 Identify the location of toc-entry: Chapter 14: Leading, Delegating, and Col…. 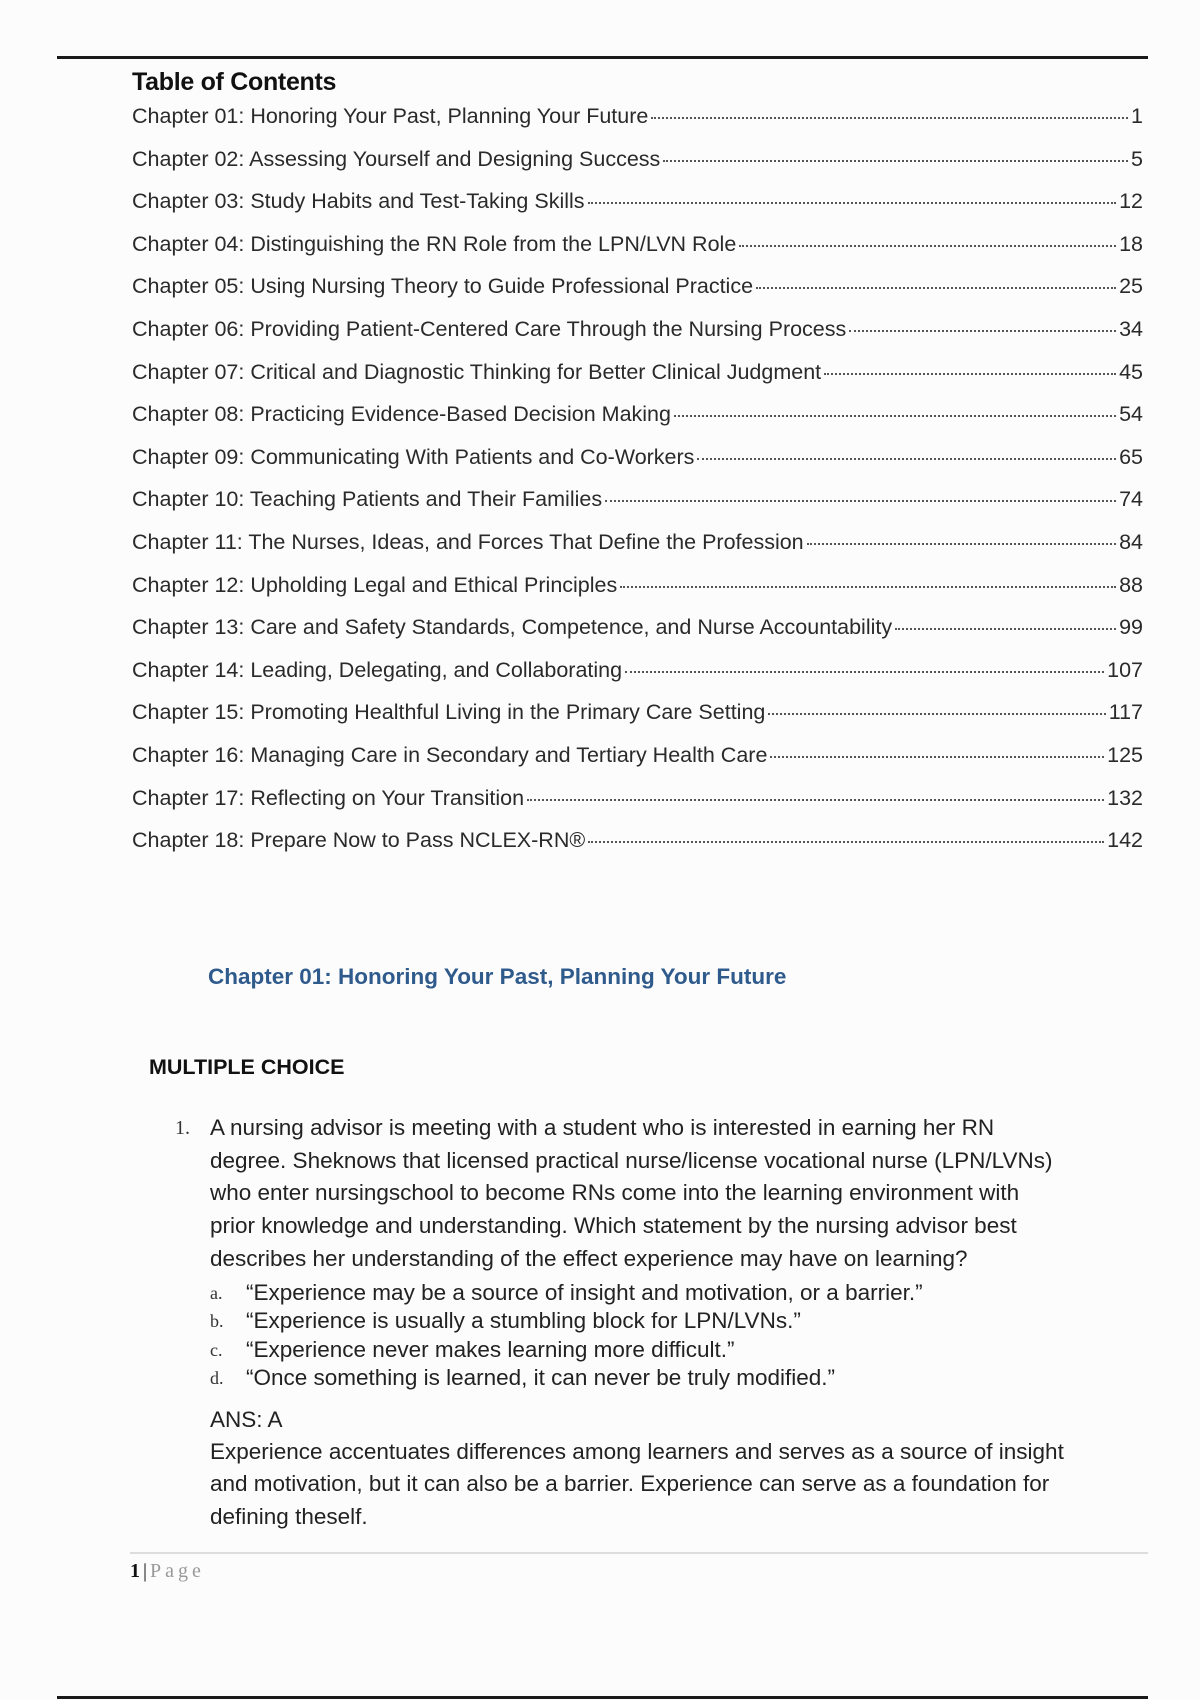
(637, 670).